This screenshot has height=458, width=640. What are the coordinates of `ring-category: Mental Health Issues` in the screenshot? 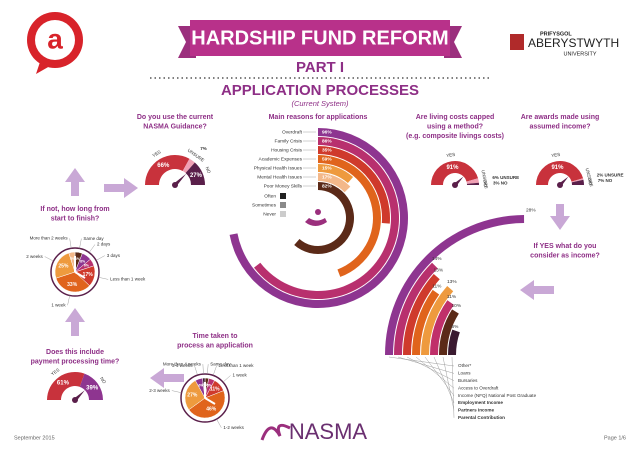 It's located at (279, 177).